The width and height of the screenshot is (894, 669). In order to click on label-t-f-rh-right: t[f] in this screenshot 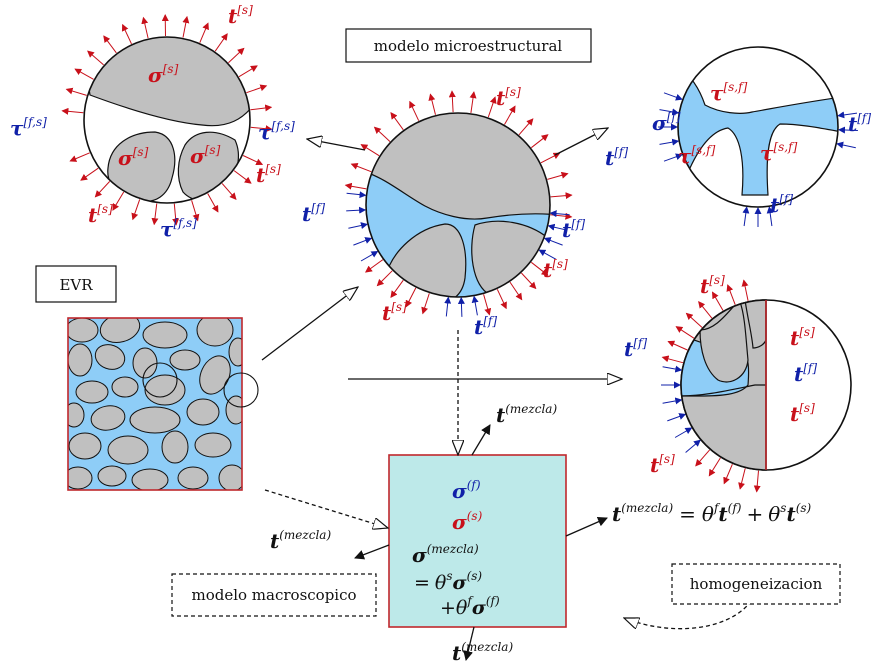, I will do `click(805, 373)`.